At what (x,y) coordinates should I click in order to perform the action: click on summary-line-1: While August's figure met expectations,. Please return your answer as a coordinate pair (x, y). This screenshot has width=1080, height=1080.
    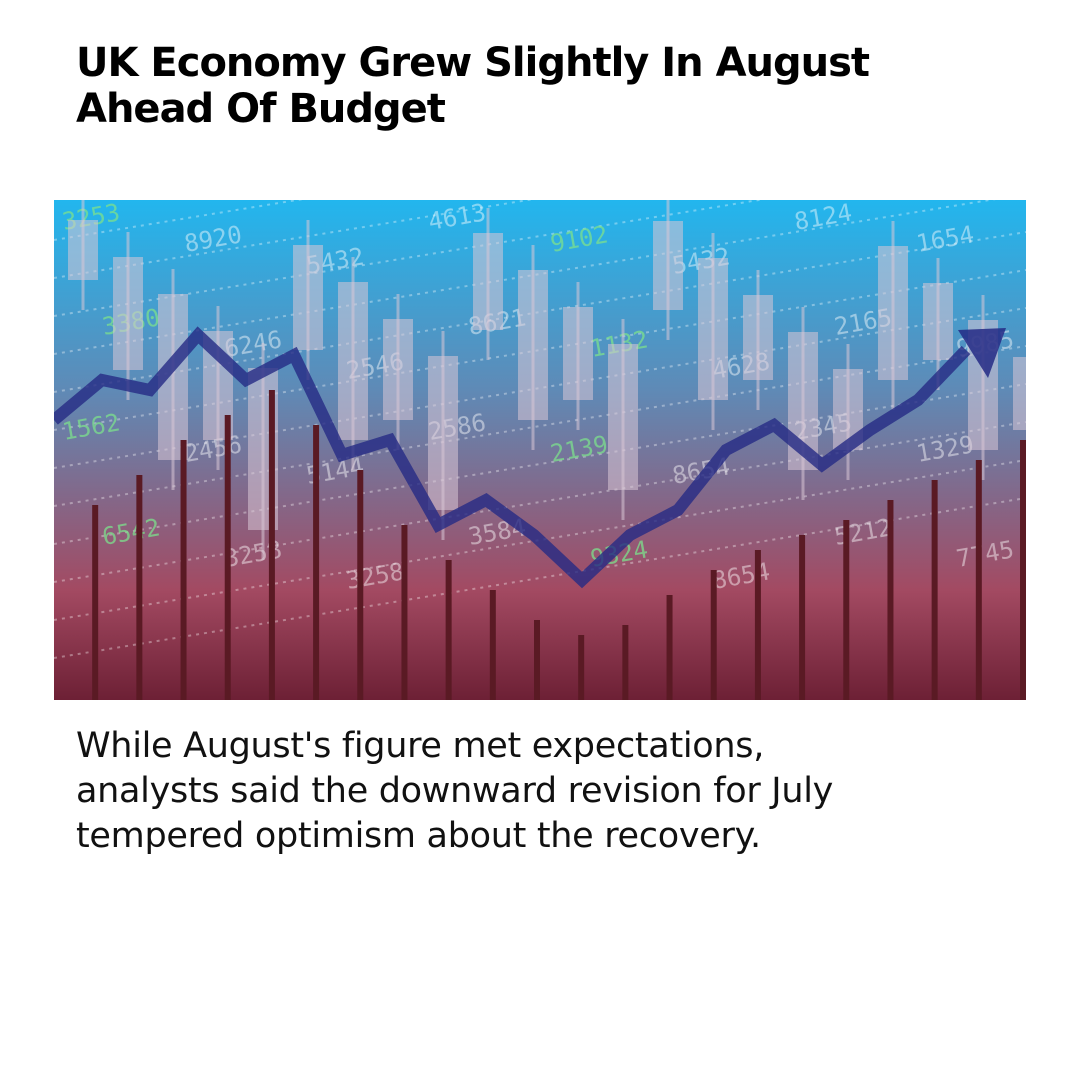
    Looking at the image, I should click on (420, 746).